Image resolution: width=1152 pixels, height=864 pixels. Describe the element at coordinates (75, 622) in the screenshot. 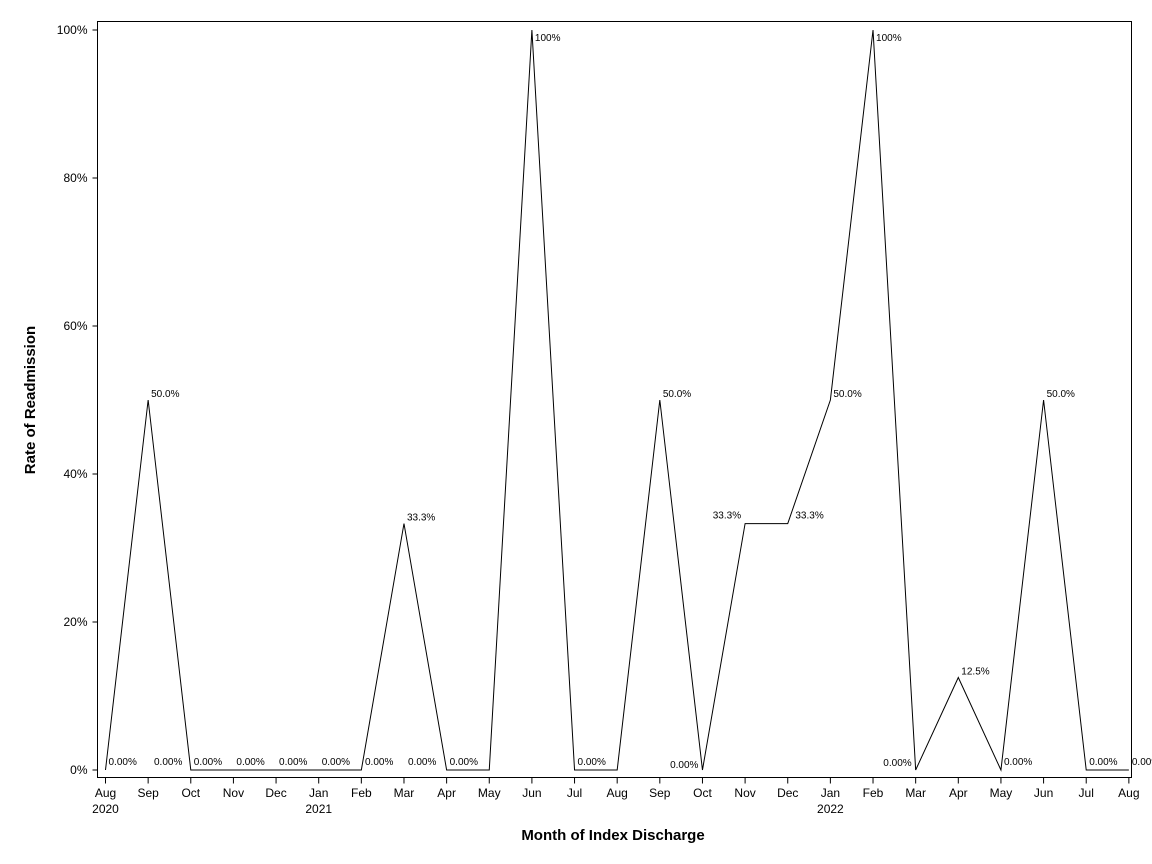

I see `y-tick-label: 20%` at that location.